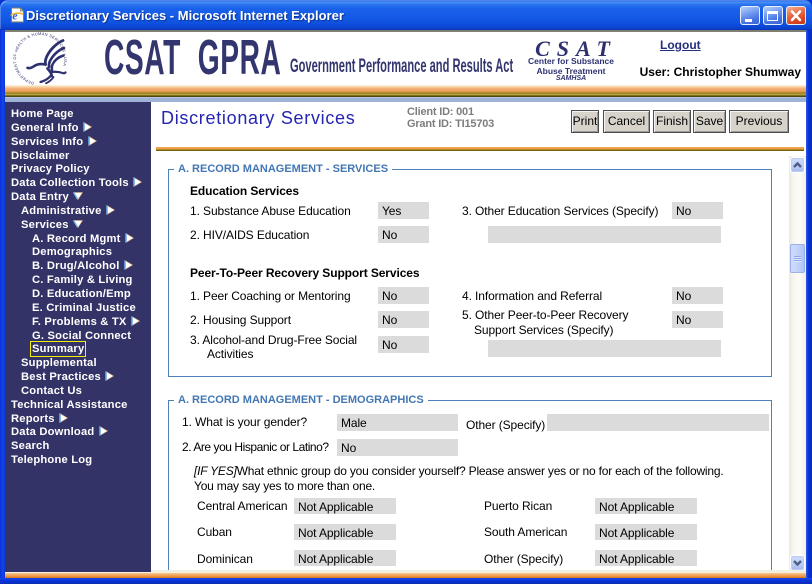 This screenshot has width=812, height=584. What do you see at coordinates (15, 16) in the screenshot?
I see `svg-text: e` at bounding box center [15, 16].